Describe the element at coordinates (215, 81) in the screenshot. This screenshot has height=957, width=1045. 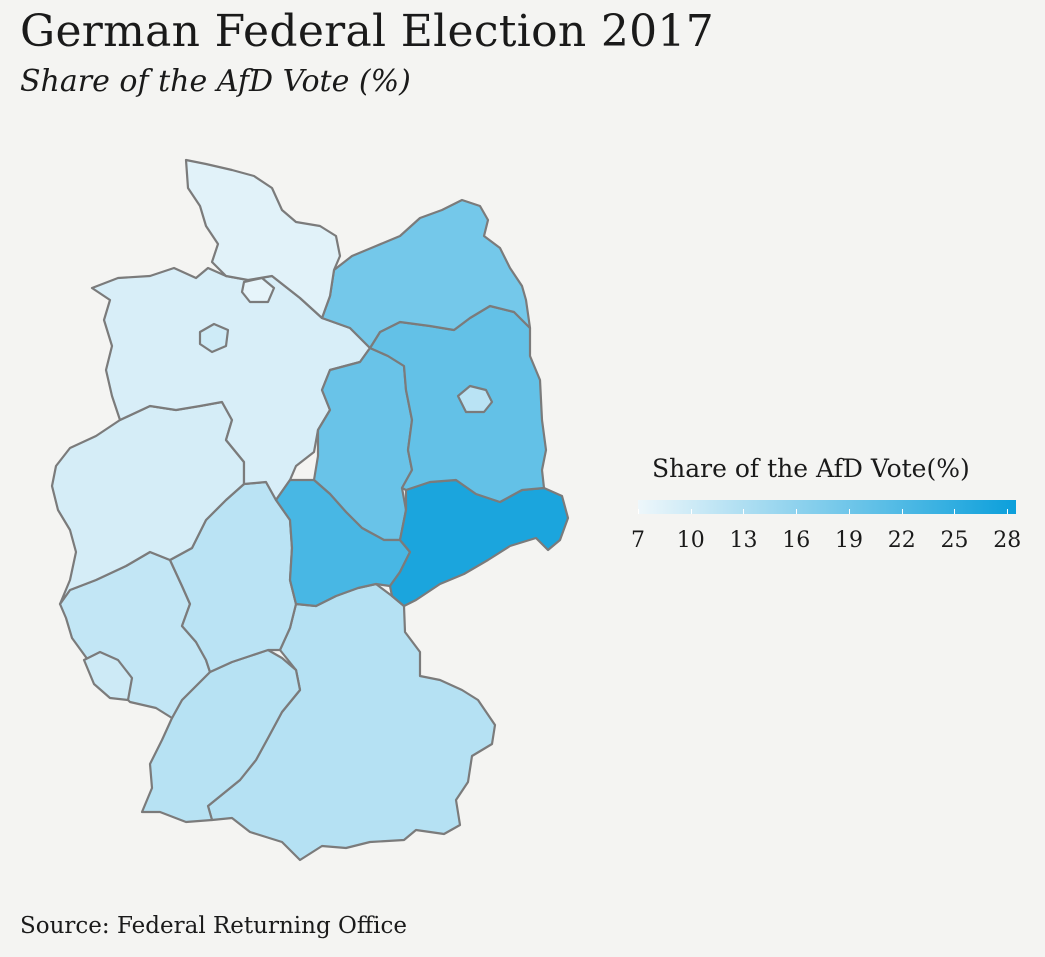
I see `chart-subtitle: Share of the AfD Vote (%)` at that location.